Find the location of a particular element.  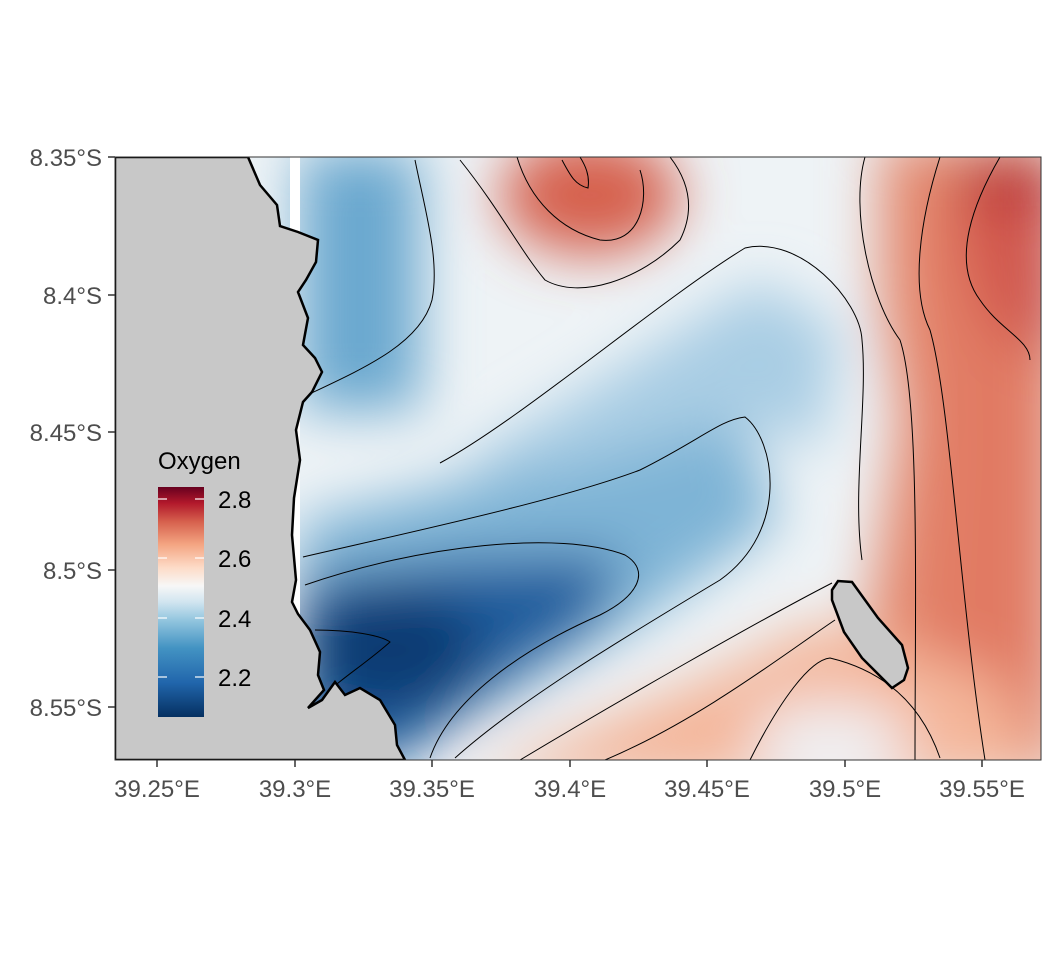

legend: Oxygen 2.8 2.6 2.4 2.2 is located at coordinates (204, 582).